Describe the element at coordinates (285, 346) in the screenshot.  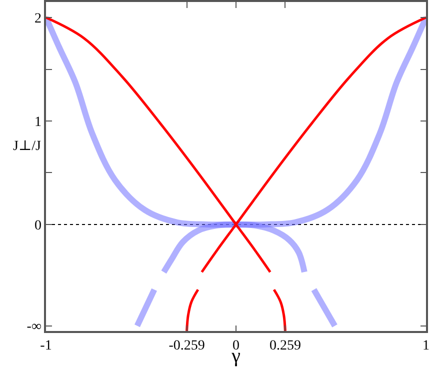
I see `x-tick-label: 0.259` at that location.